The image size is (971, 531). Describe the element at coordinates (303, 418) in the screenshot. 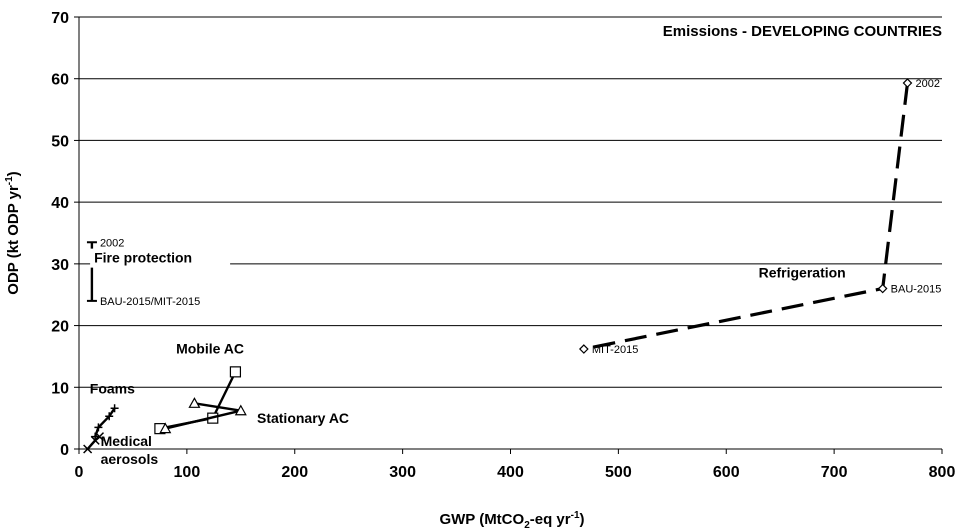

I see `series-label-3: Stationary AC` at that location.